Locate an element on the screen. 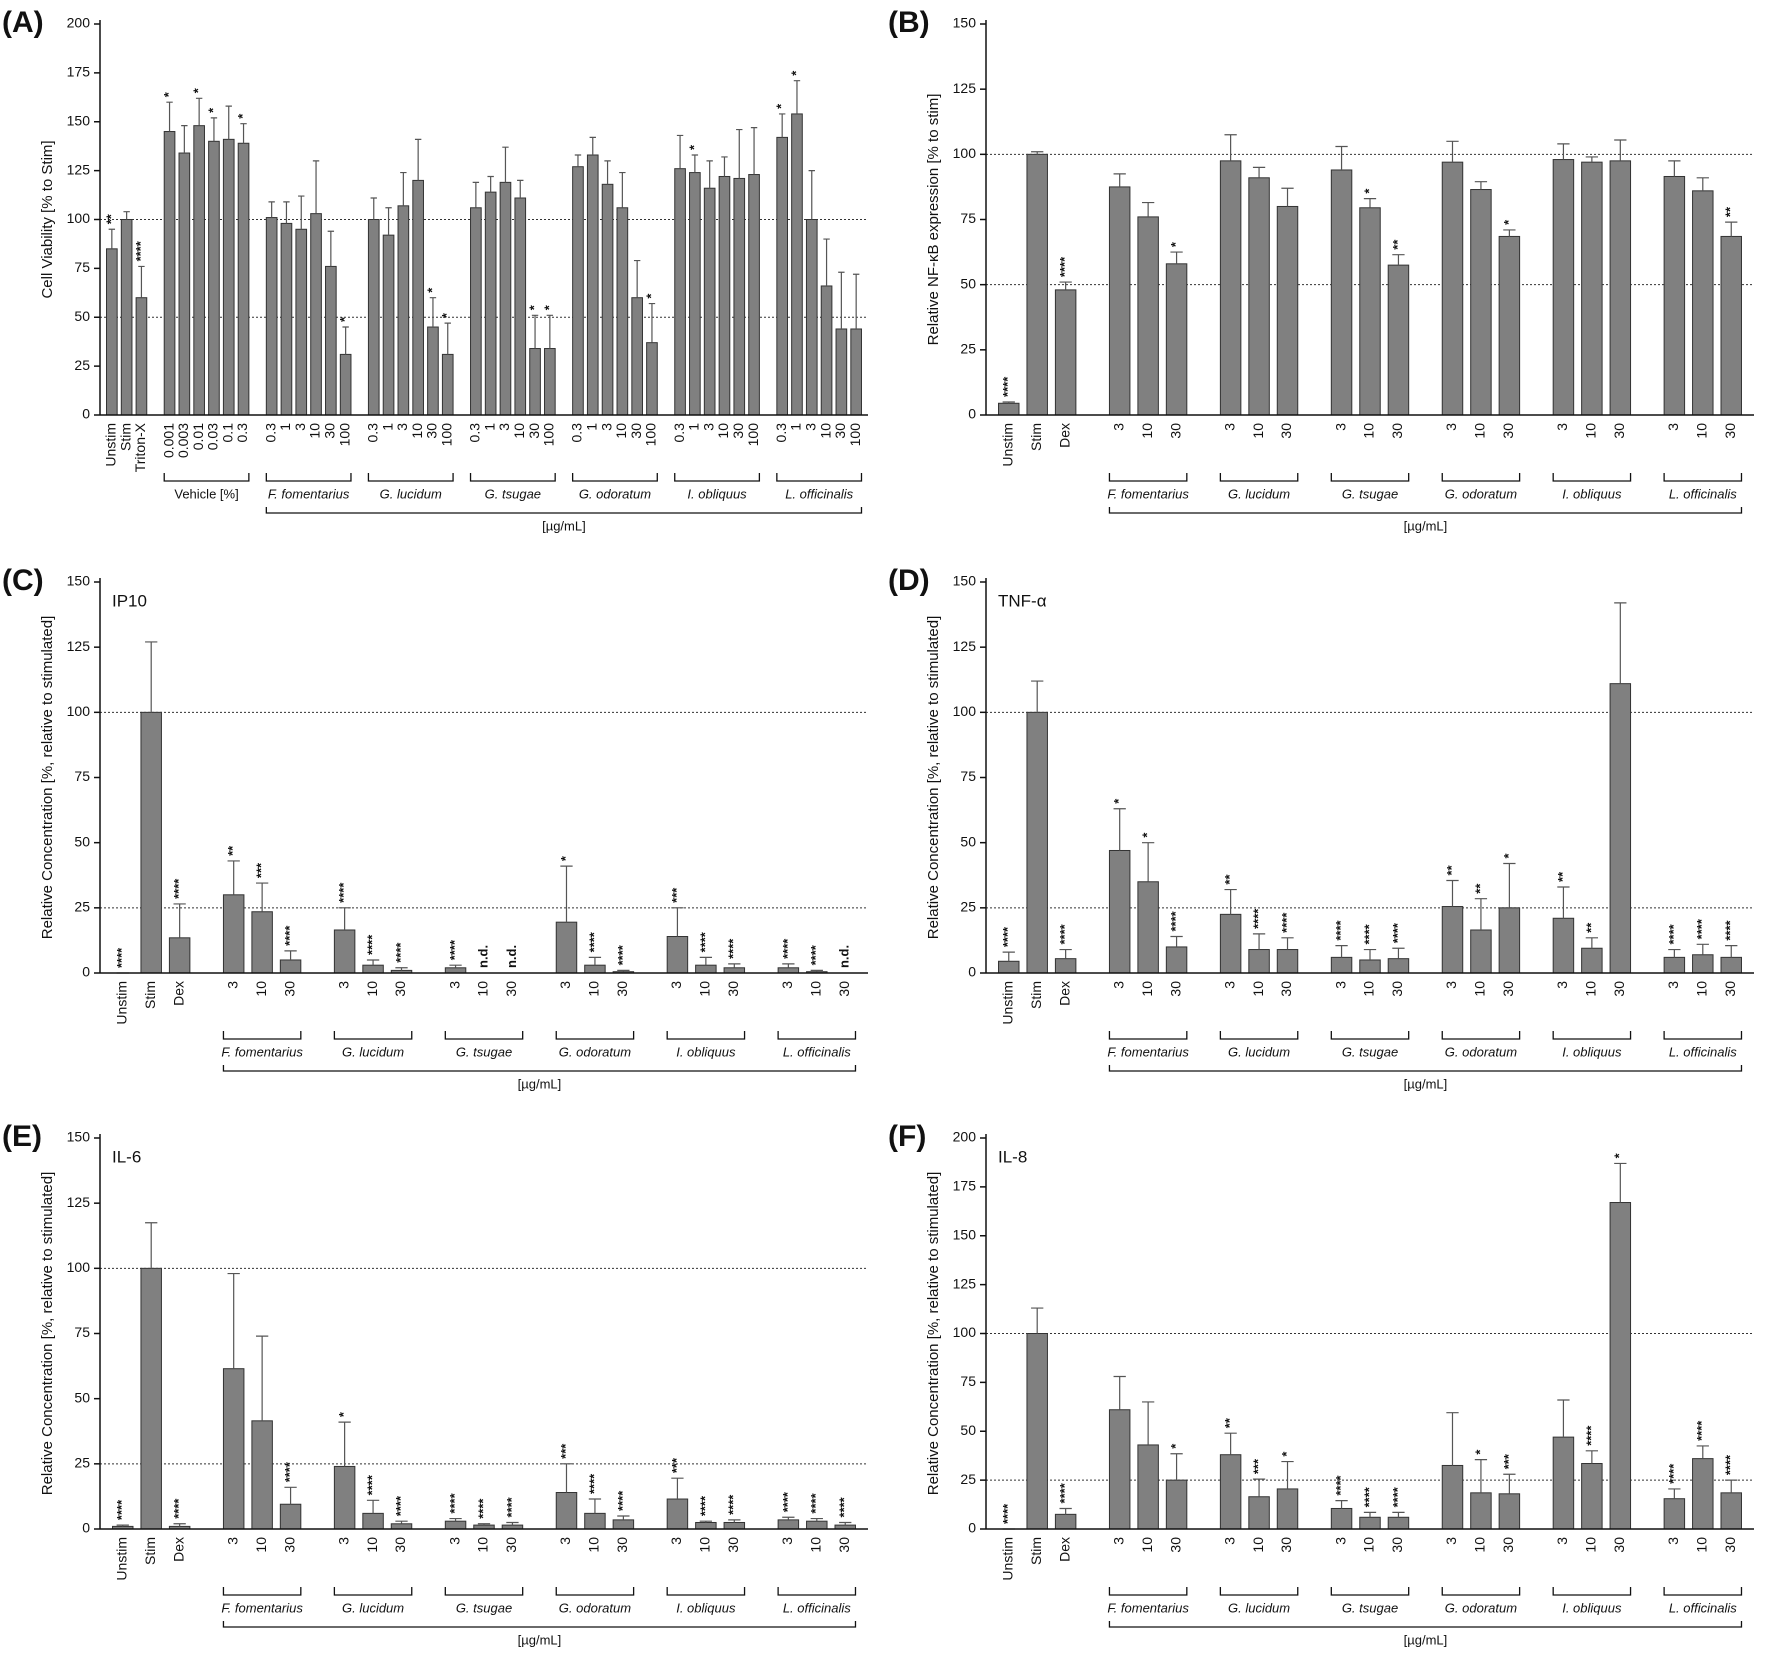 The width and height of the screenshot is (1772, 1659). x-tick-label: 0.003 is located at coordinates (183, 440).